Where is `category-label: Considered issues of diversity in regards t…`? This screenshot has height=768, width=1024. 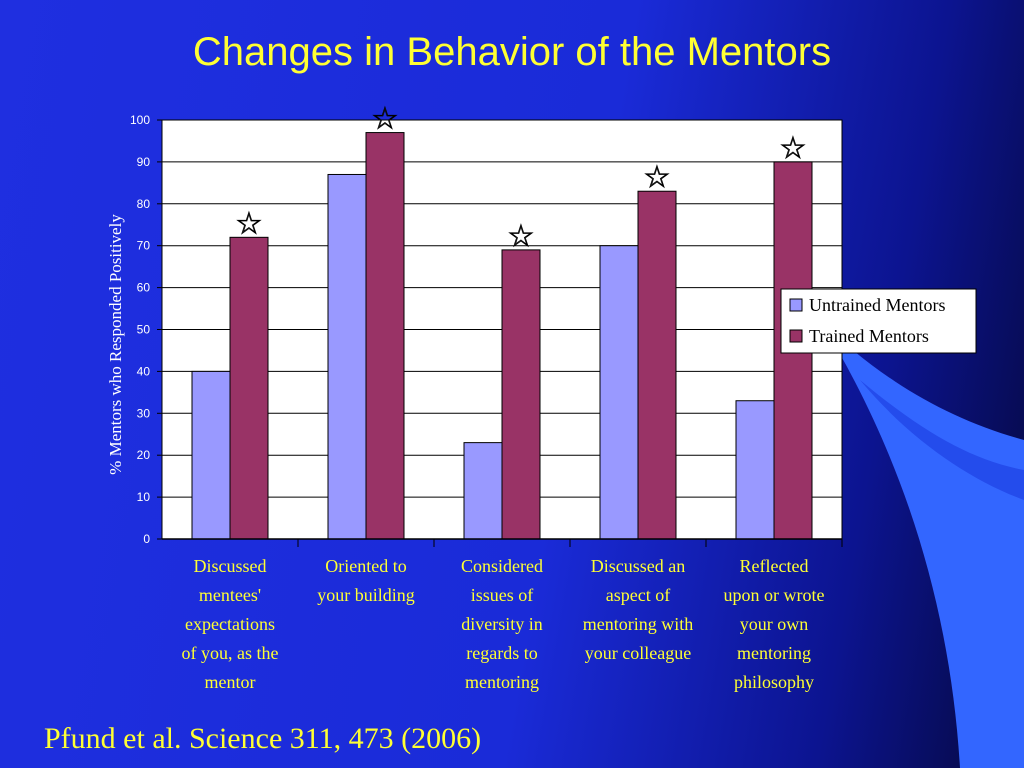 category-label: Considered issues of diversity in regards t… is located at coordinates (502, 624).